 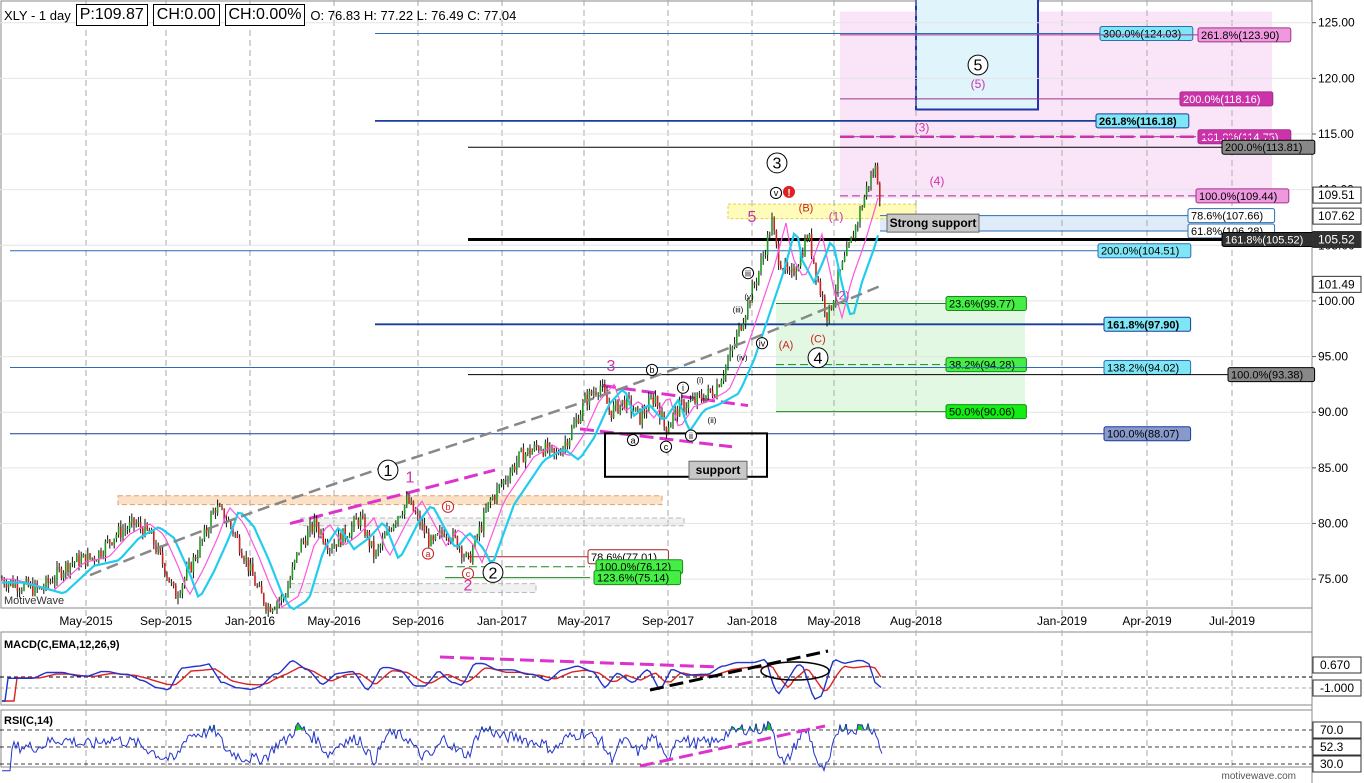 What do you see at coordinates (1336, 195) in the screenshot?
I see `price-axis-value: 109.51` at bounding box center [1336, 195].